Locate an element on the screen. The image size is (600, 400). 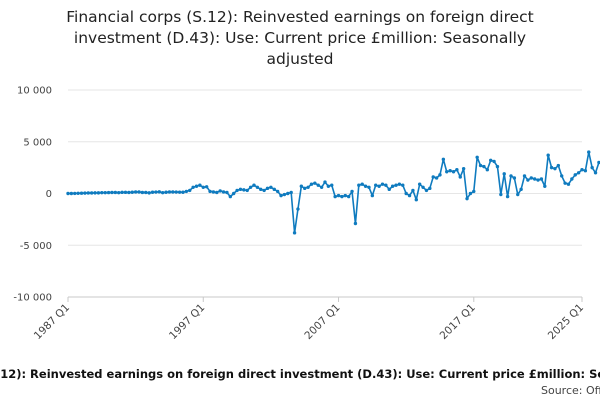
x-tick-label: 2017 Q1 is located at coordinates (458, 322).